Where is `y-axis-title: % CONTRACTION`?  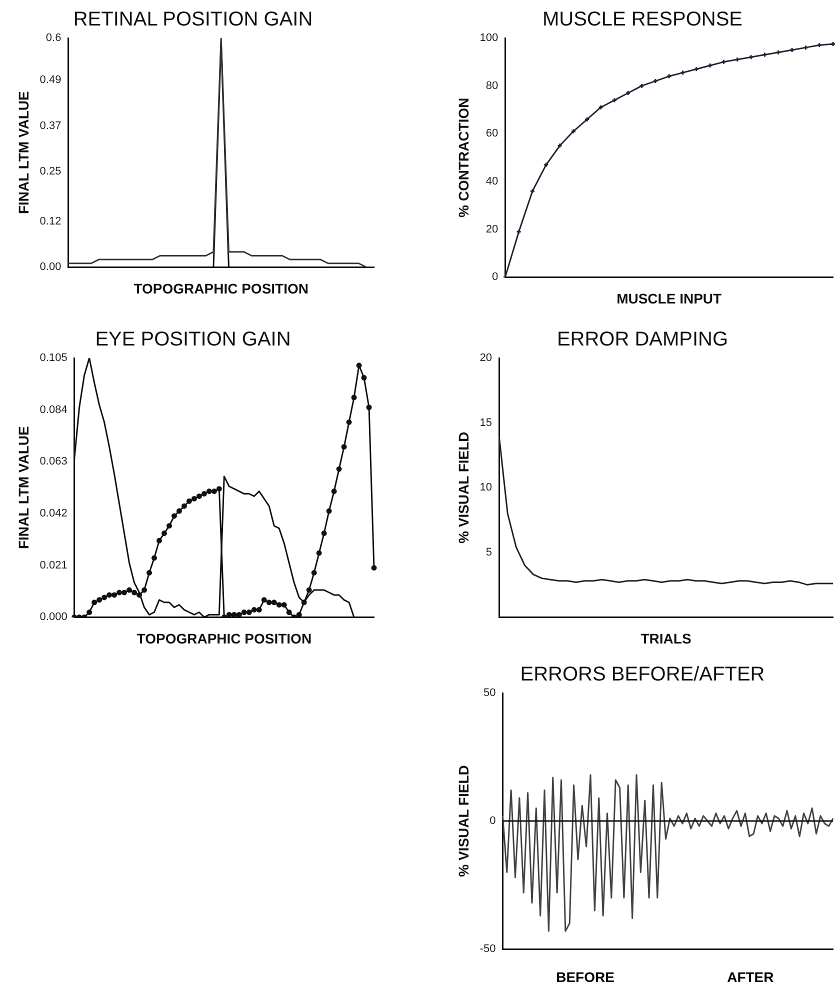 y-axis-title: % CONTRACTION is located at coordinates (463, 158).